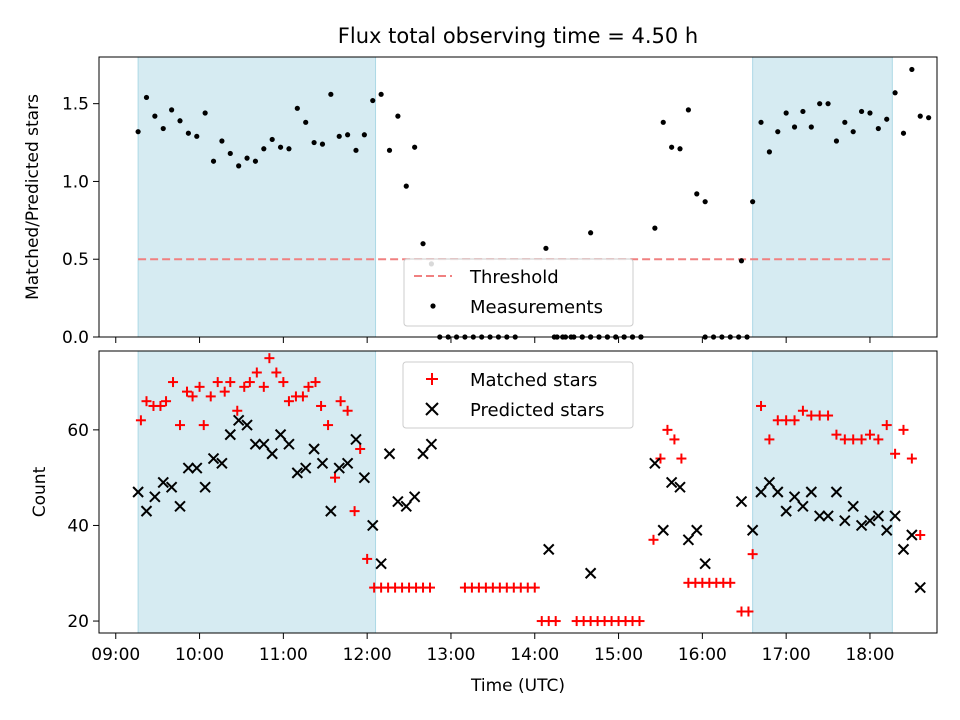  Describe the element at coordinates (433, 306) in the screenshot. I see `legend-measurements-swatch` at that location.